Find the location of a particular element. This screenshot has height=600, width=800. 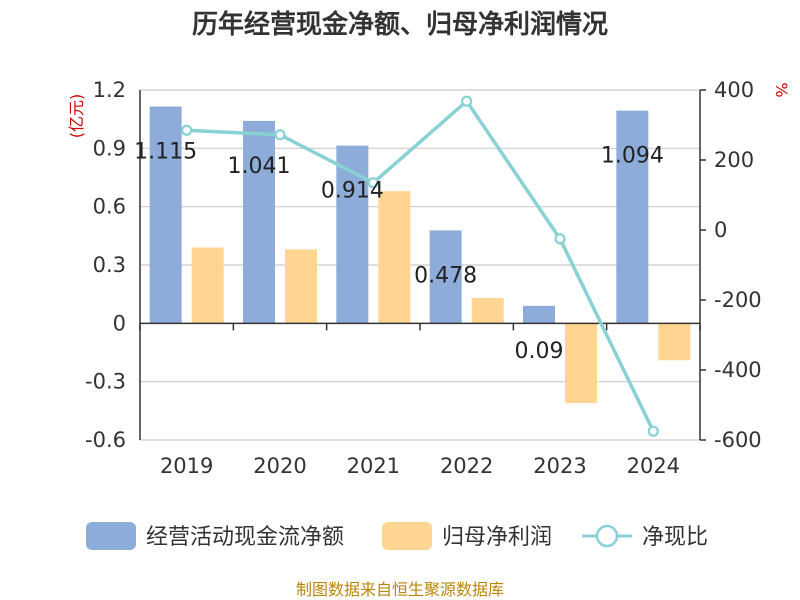

right-axis-unit: % is located at coordinates (781, 89).